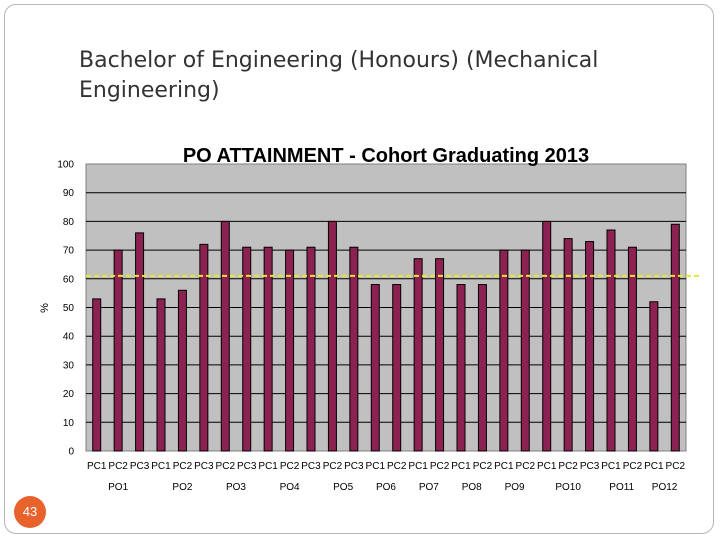 The image size is (720, 540). What do you see at coordinates (65, 165) in the screenshot?
I see `y-tick-label: 100` at bounding box center [65, 165].